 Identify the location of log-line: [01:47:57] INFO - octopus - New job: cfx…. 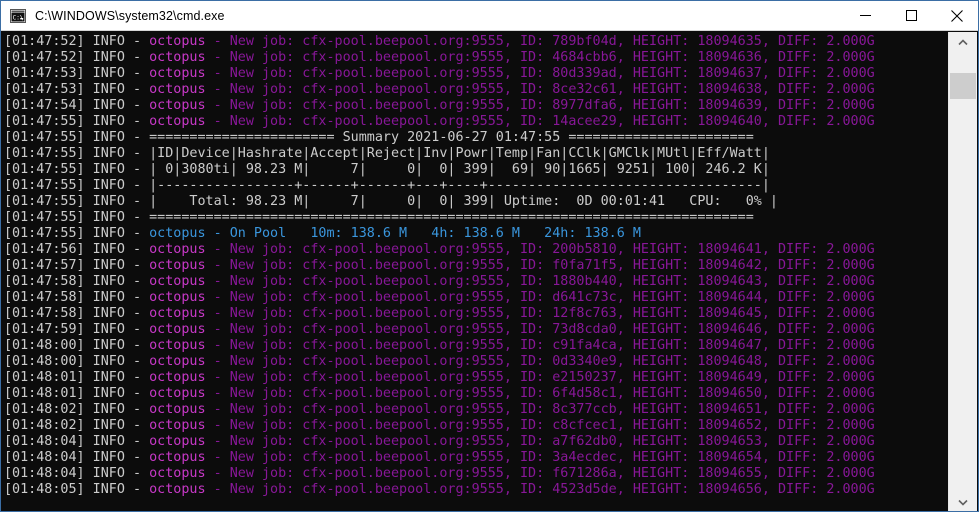
(439, 266).